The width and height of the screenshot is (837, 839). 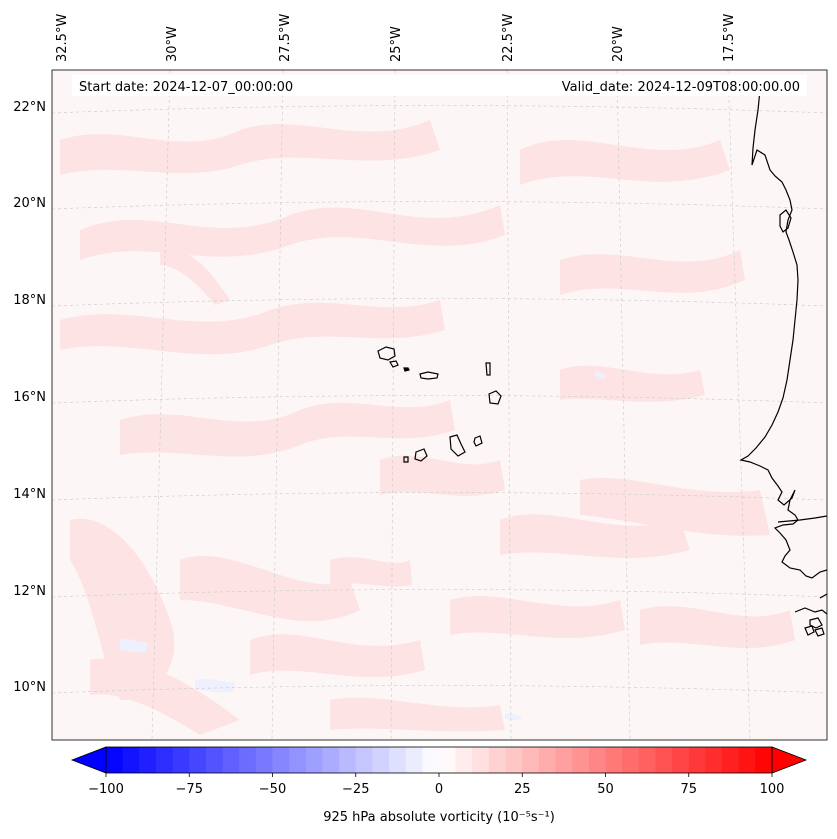 What do you see at coordinates (439, 85) in the screenshot?
I see `header-background` at bounding box center [439, 85].